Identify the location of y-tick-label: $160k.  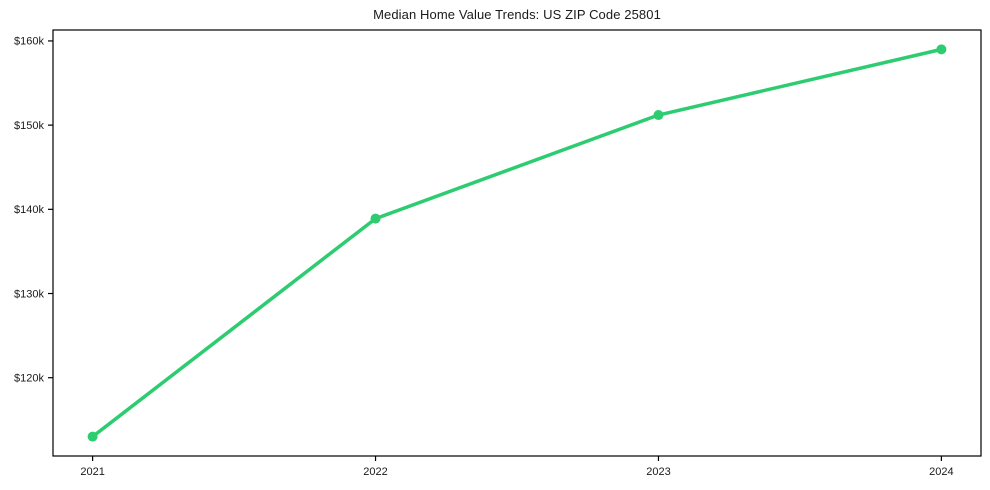
(29, 42).